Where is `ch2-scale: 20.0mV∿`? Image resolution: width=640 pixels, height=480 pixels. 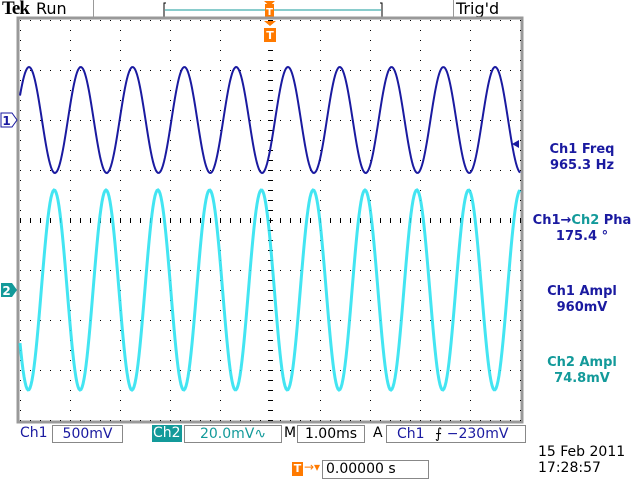
ch2-scale: 20.0mV∿ is located at coordinates (233, 434).